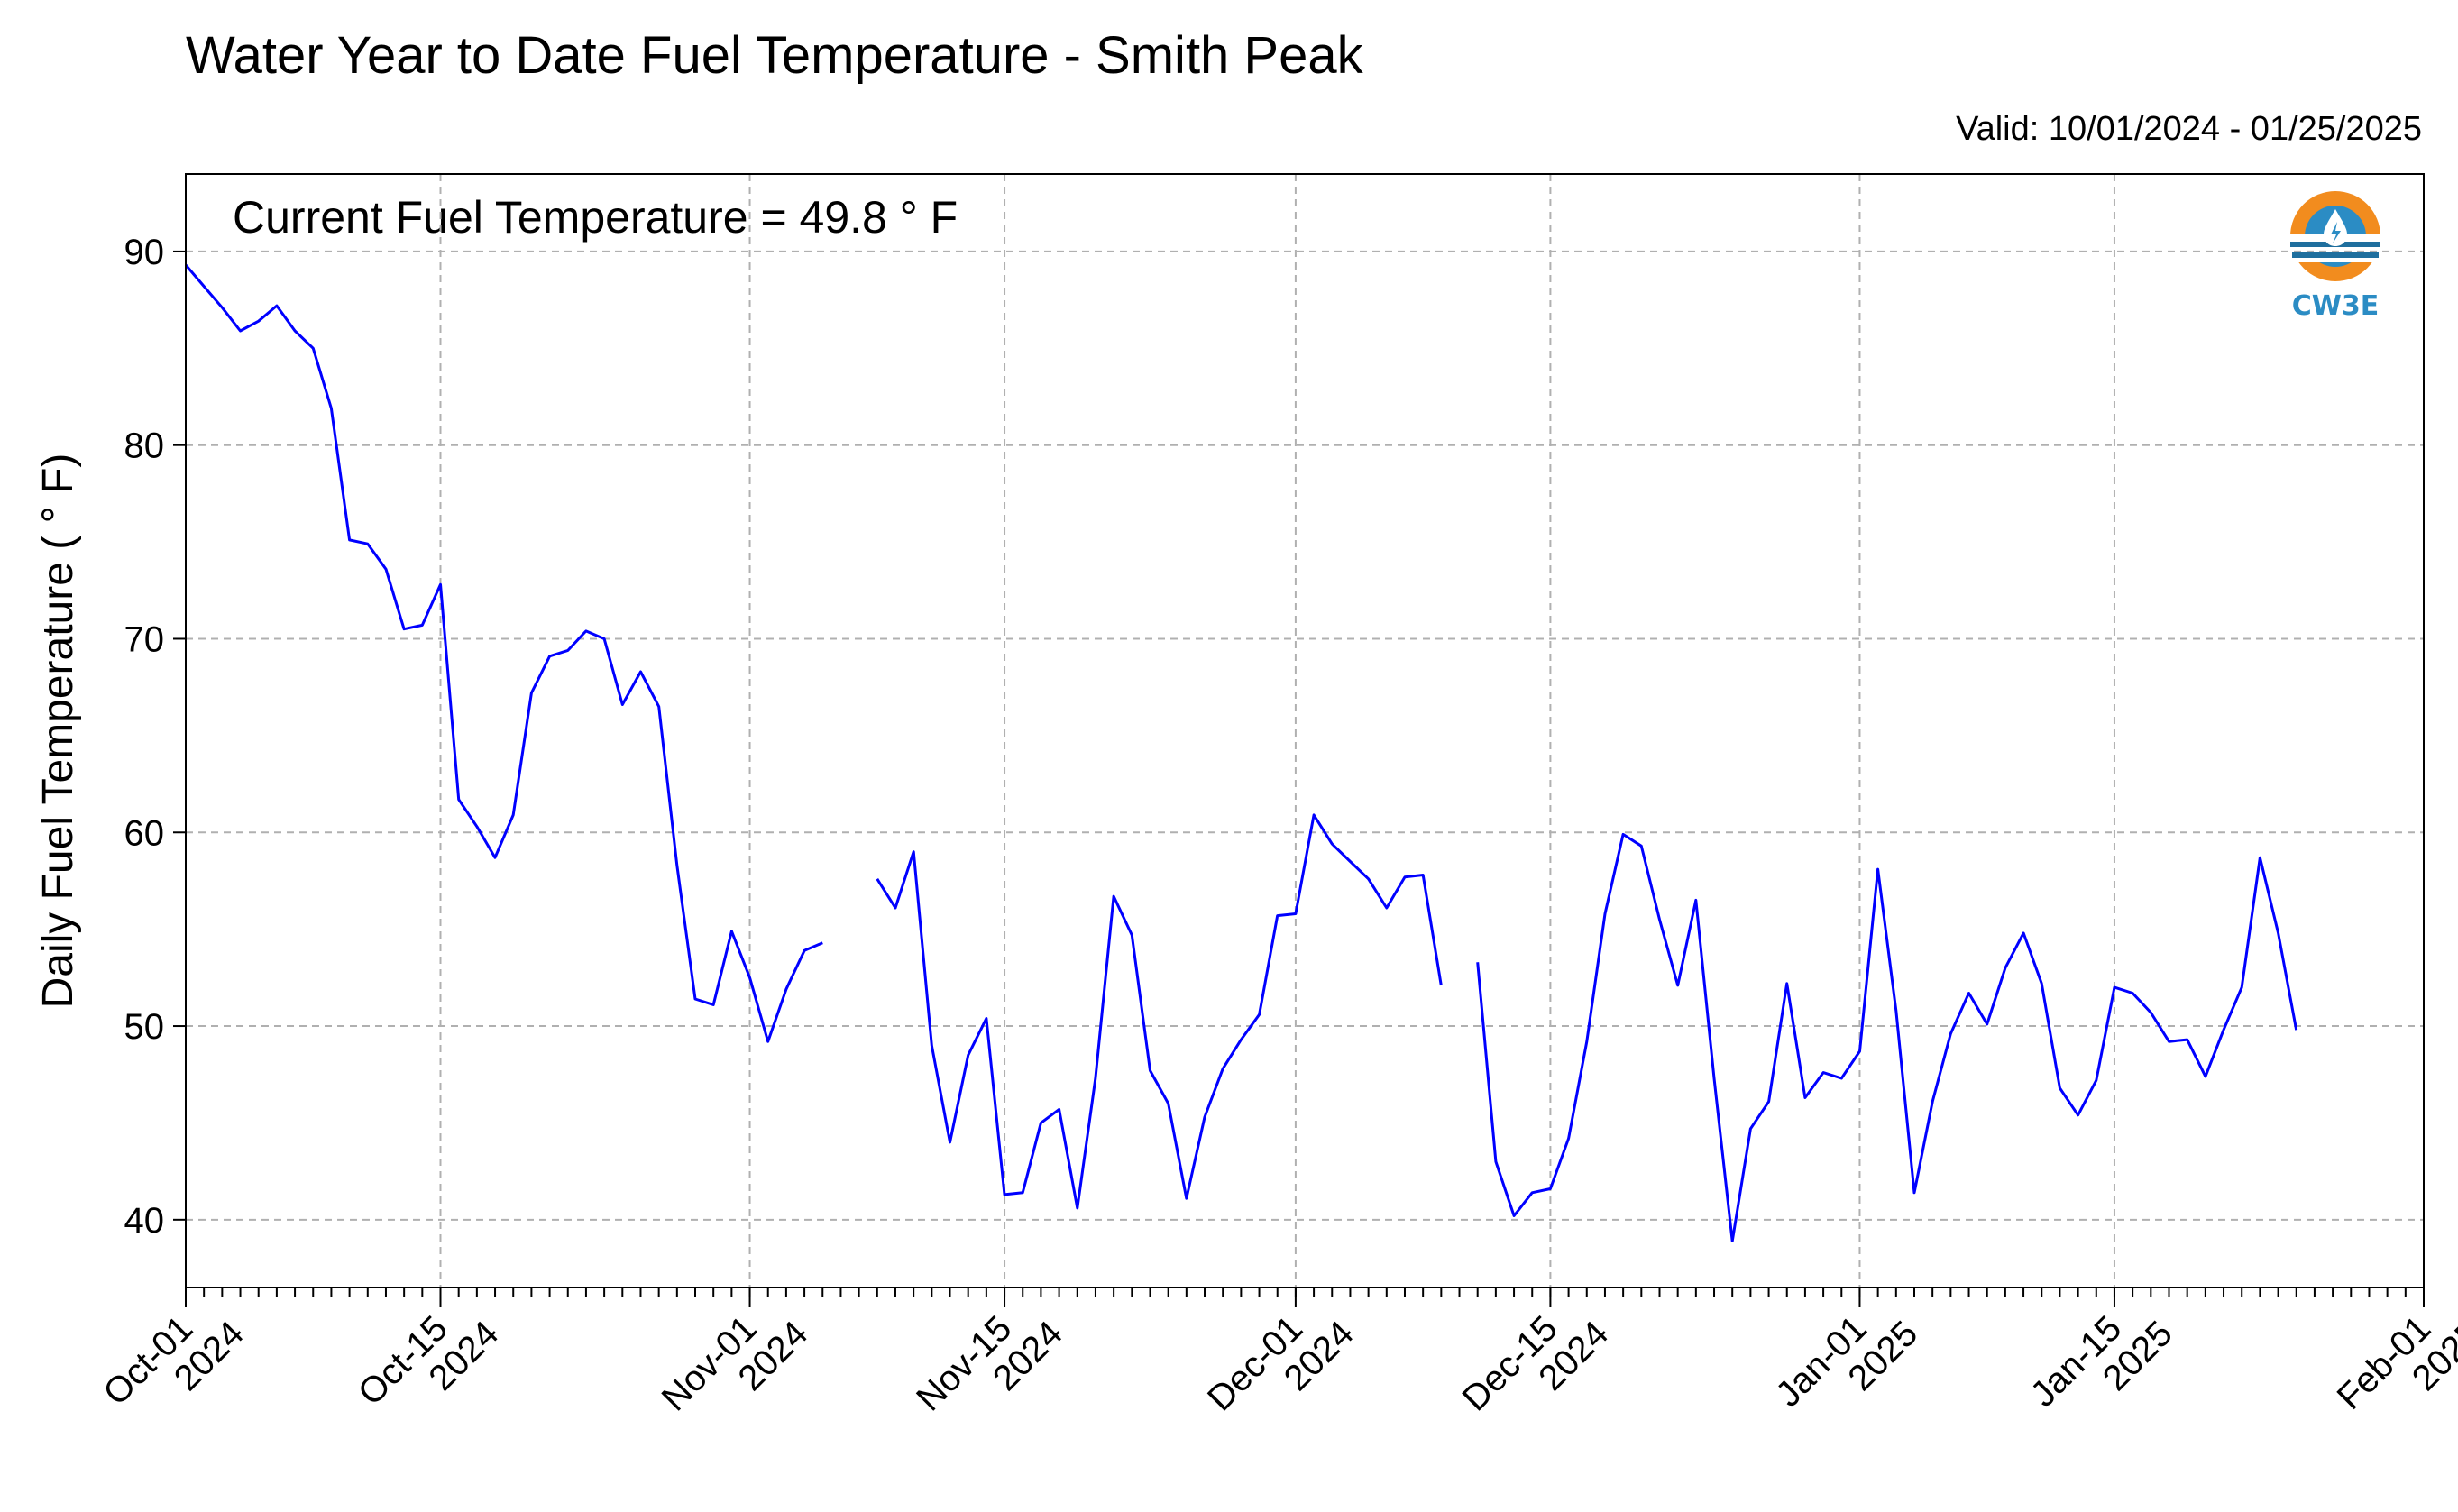 This screenshot has width=2458, height=1512. I want to click on x-tick-label: Oct-012024, so click(174, 1364).